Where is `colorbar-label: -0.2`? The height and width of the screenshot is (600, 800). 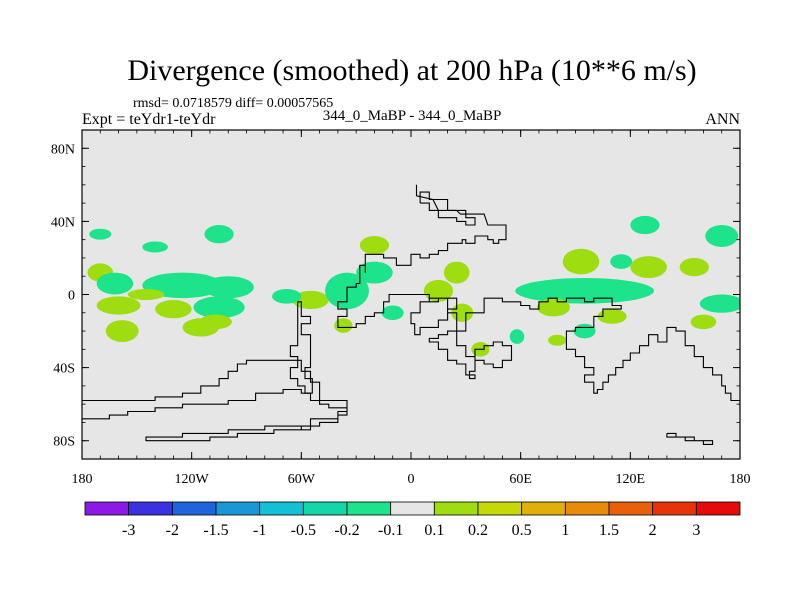 colorbar-label: -0.2 is located at coordinates (346, 530).